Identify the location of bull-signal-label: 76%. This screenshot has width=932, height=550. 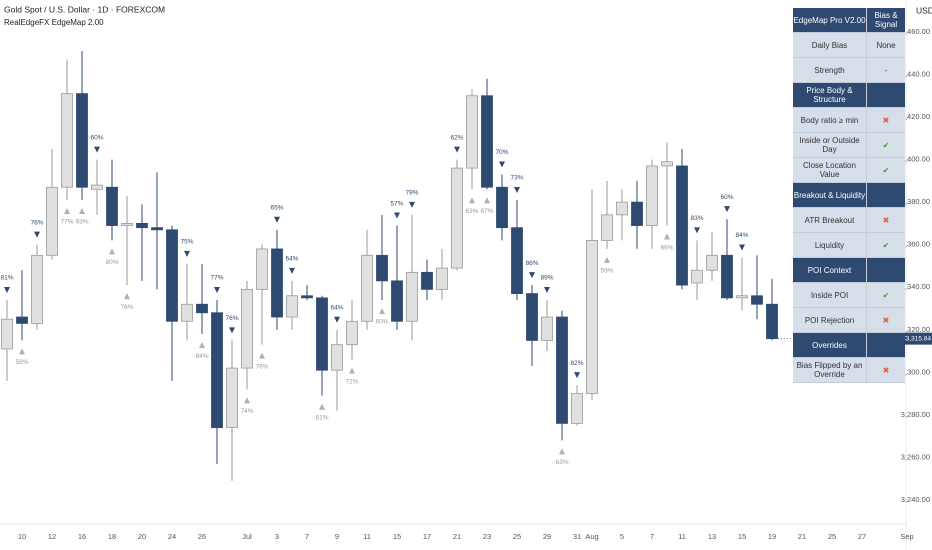
(261, 366).